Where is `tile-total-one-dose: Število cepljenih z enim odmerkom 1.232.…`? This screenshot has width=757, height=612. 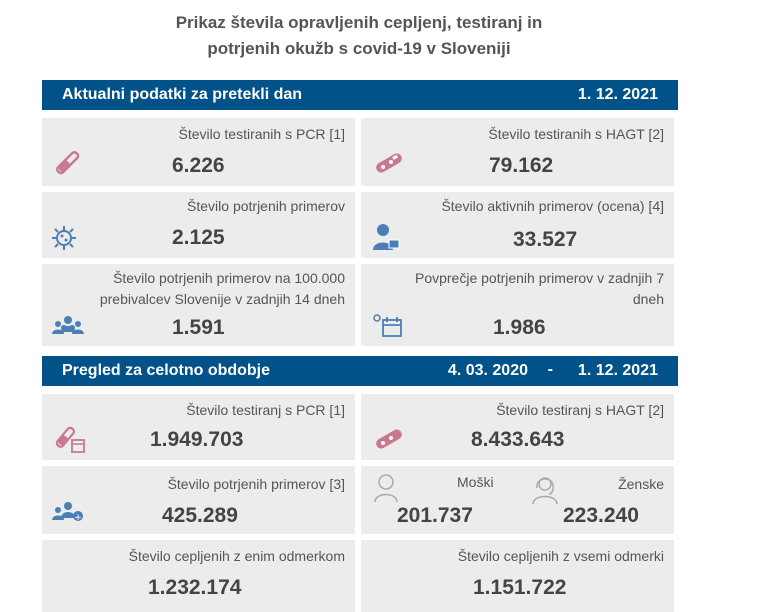 tile-total-one-dose: Število cepljenih z enim odmerkom 1.232.… is located at coordinates (198, 576).